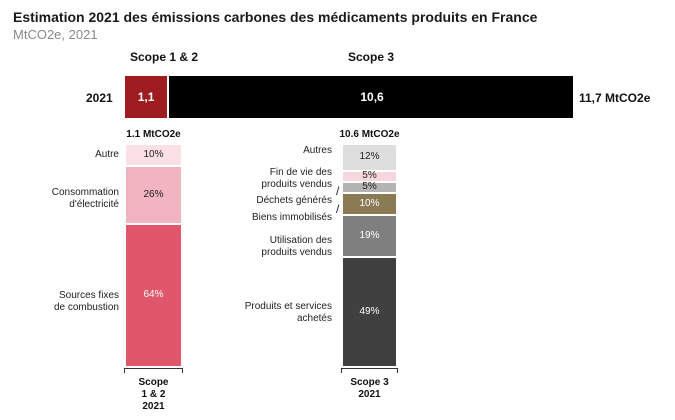  Describe the element at coordinates (94, 204) in the screenshot. I see `segment-category-label-line: d'électricité` at that location.